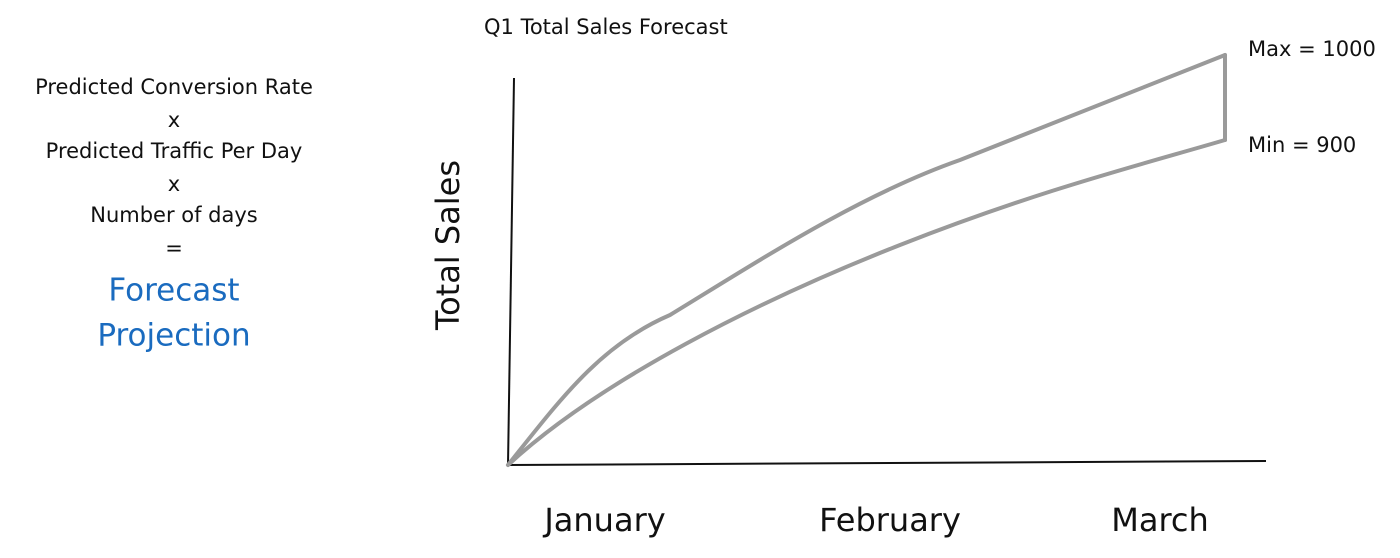 The width and height of the screenshot is (1400, 558). I want to click on month-label: February, so click(890, 520).